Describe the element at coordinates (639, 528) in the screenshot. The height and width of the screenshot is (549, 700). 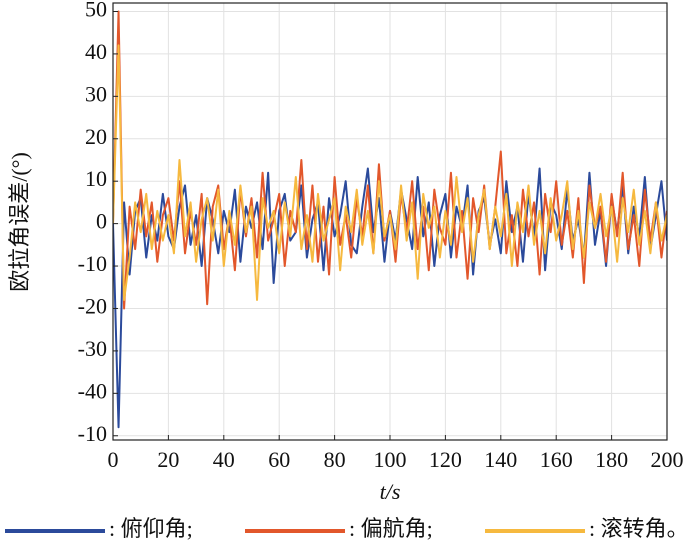
I see `legend-label: : 滚转角。` at that location.